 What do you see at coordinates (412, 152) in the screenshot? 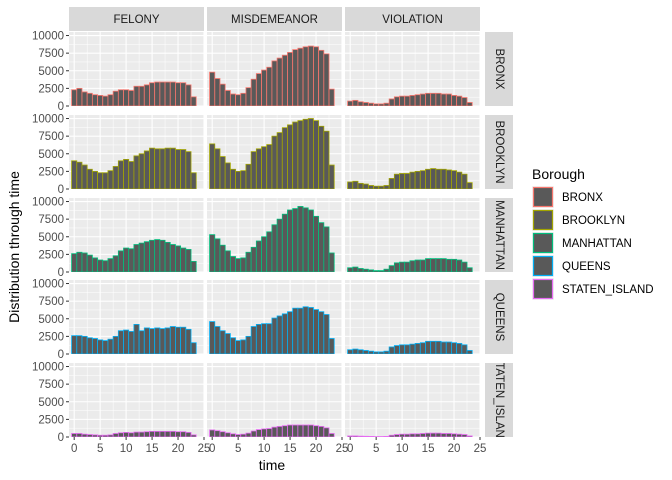
I see `panel-brooklyn-violation` at bounding box center [412, 152].